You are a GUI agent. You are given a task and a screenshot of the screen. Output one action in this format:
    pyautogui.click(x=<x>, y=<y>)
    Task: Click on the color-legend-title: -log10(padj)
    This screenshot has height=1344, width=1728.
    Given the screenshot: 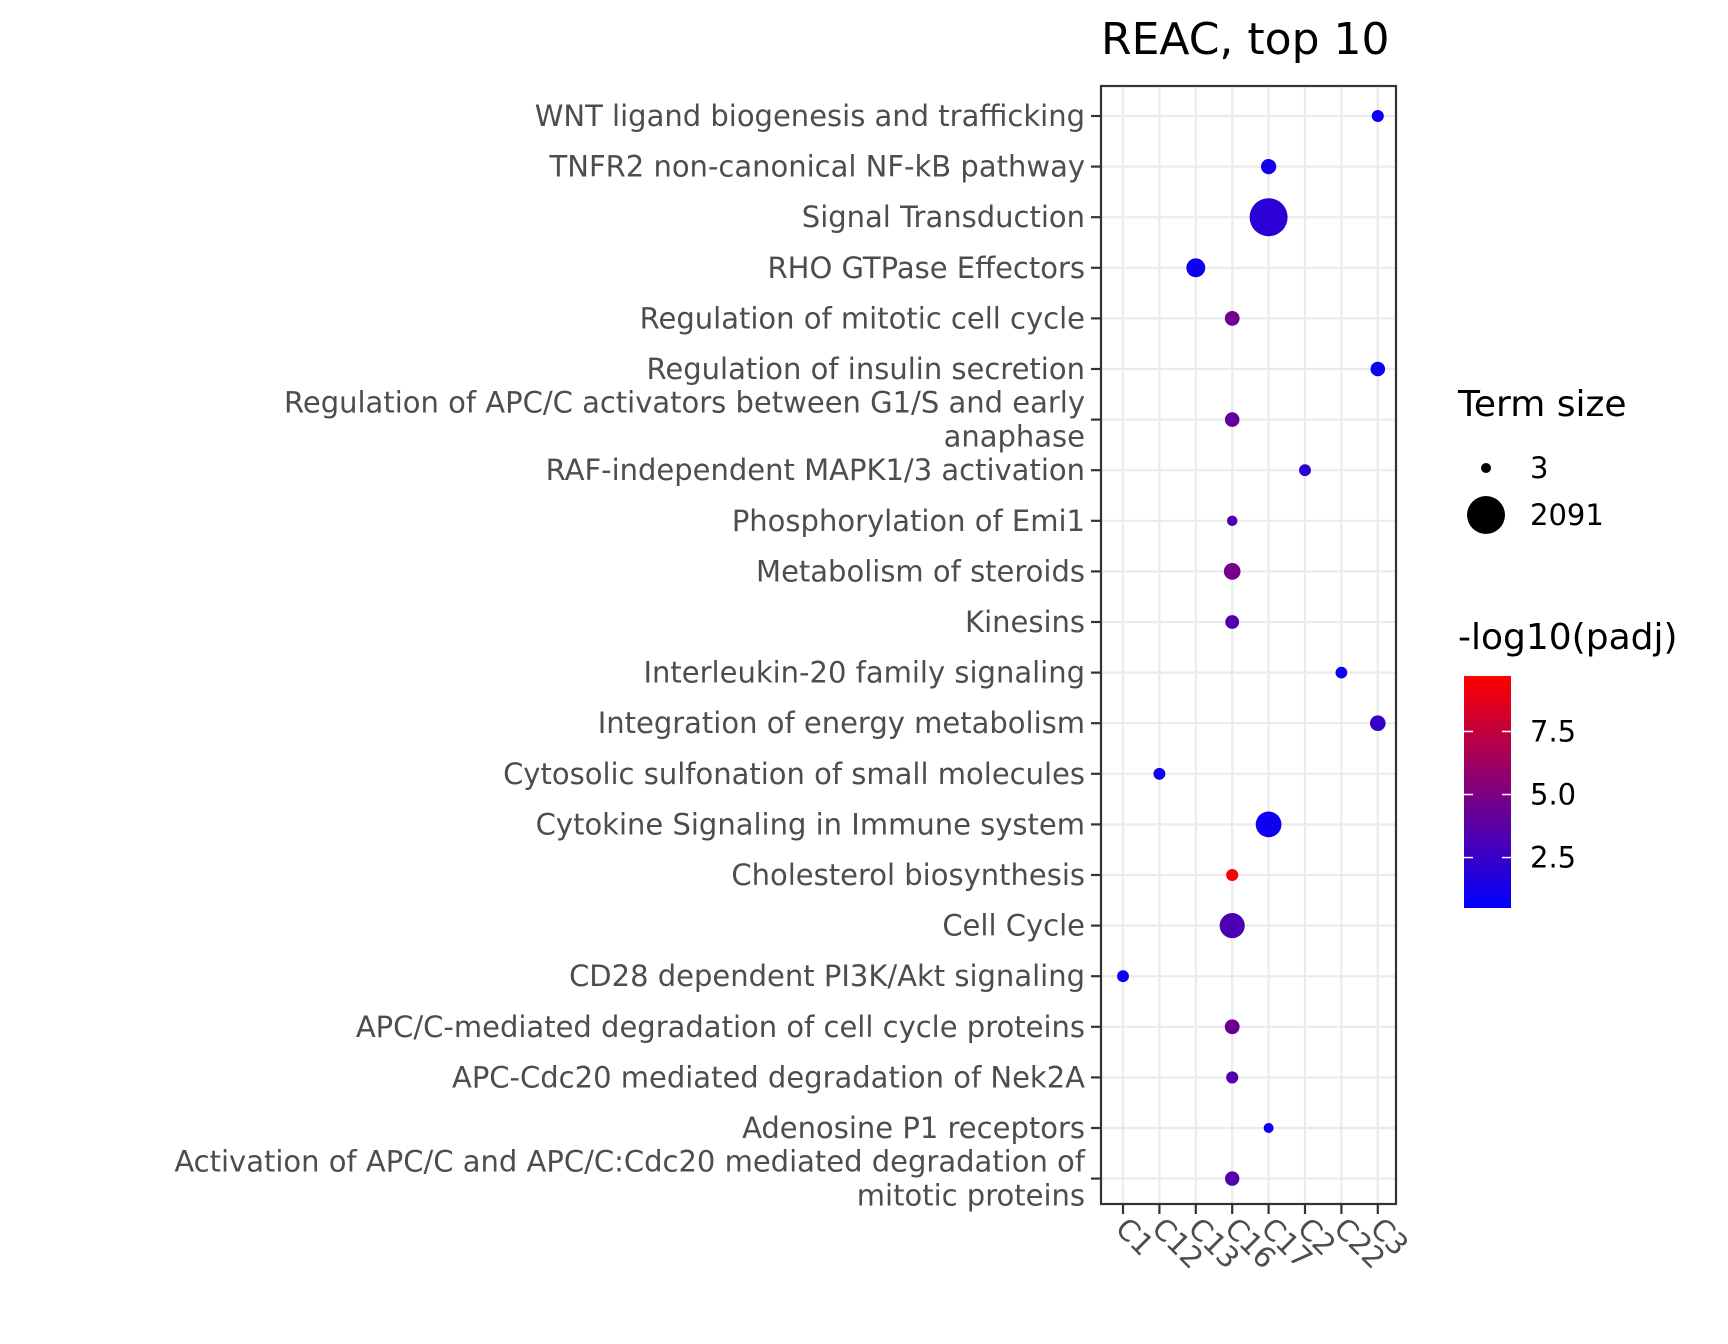 What is the action you would take?
    pyautogui.click(x=1568, y=637)
    